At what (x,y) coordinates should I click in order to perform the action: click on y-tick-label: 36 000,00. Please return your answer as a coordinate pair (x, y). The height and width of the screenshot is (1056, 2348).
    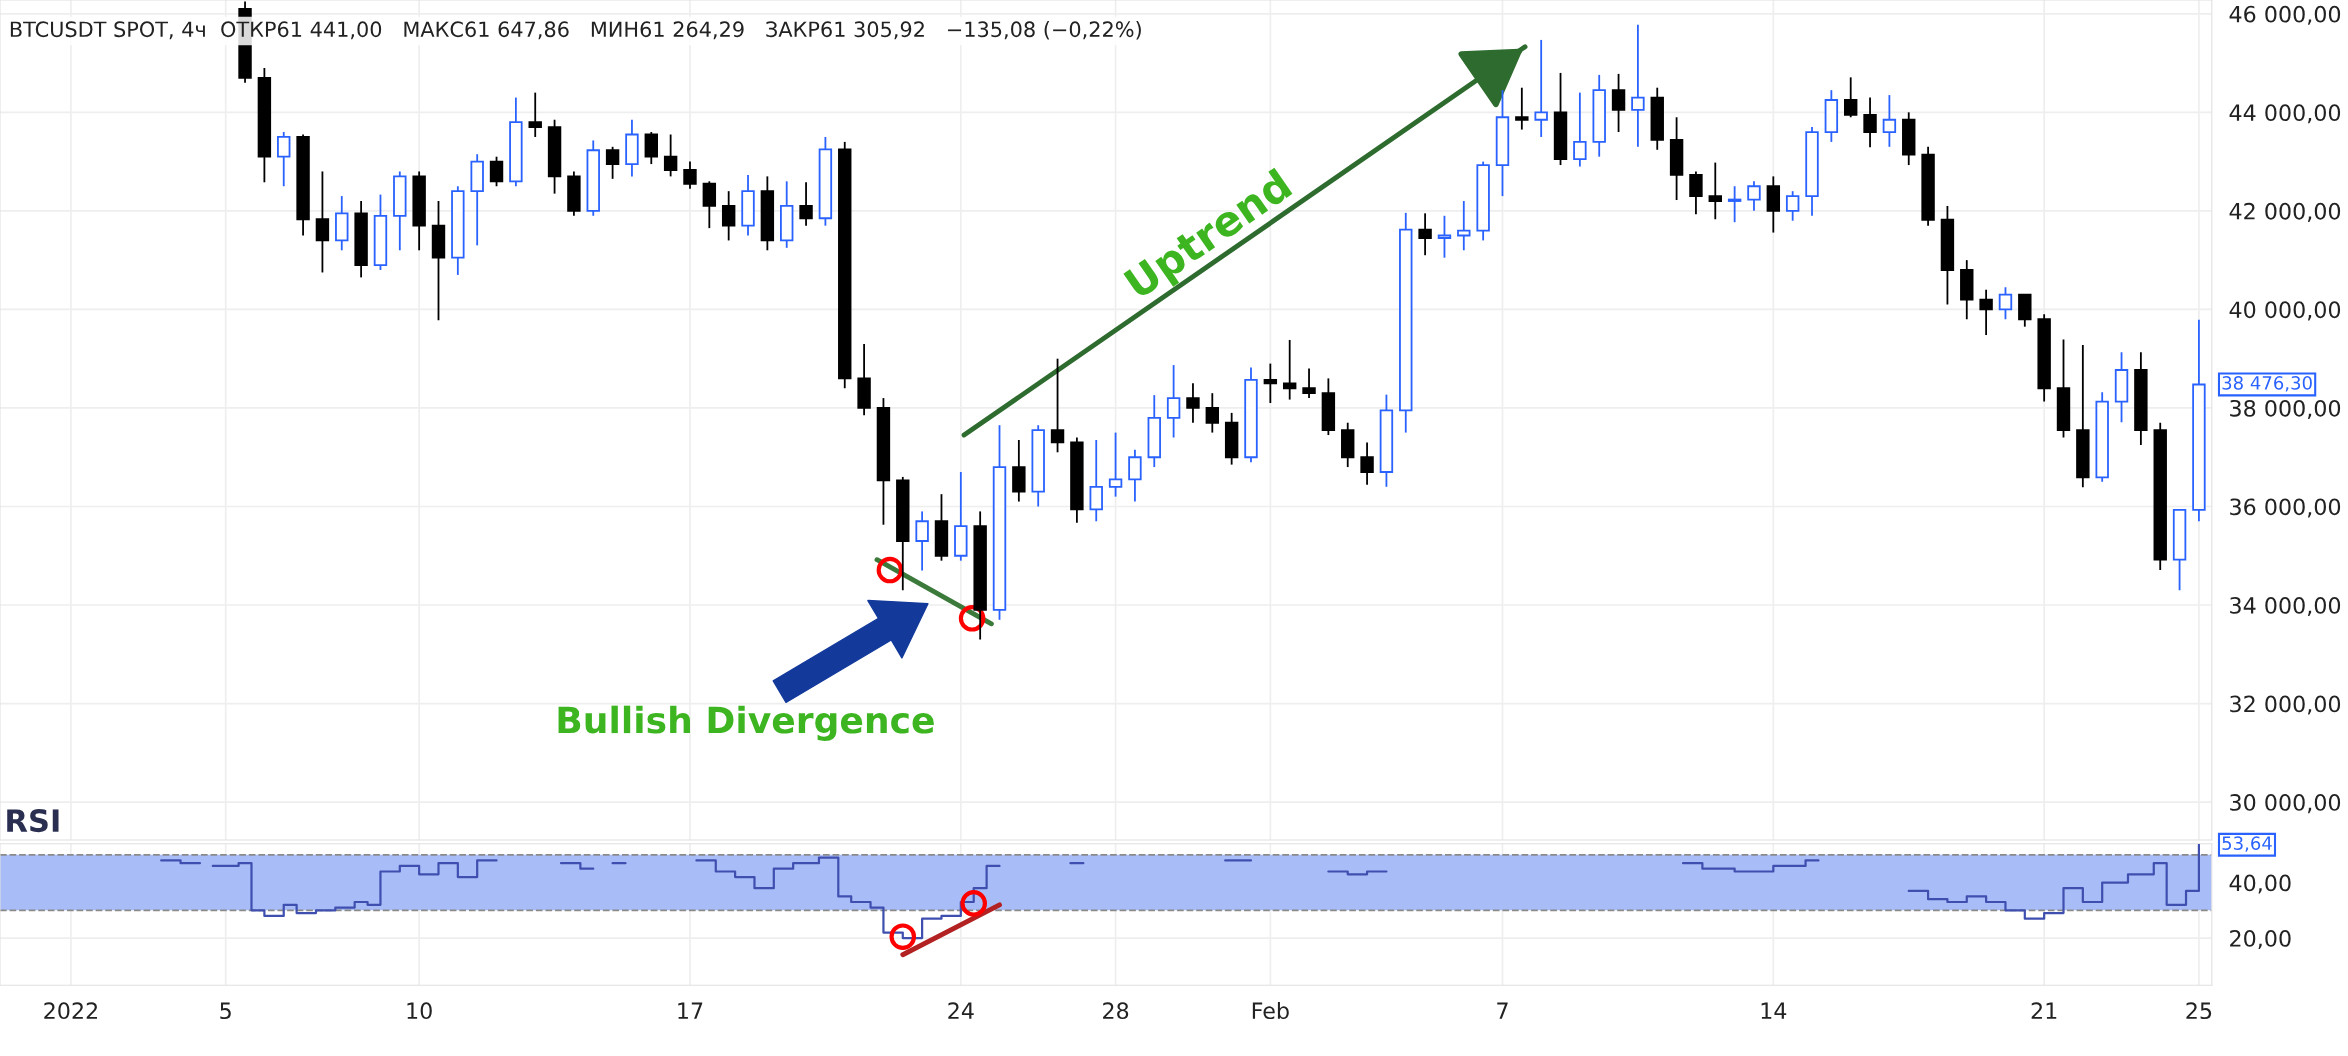
    Looking at the image, I should click on (2285, 508).